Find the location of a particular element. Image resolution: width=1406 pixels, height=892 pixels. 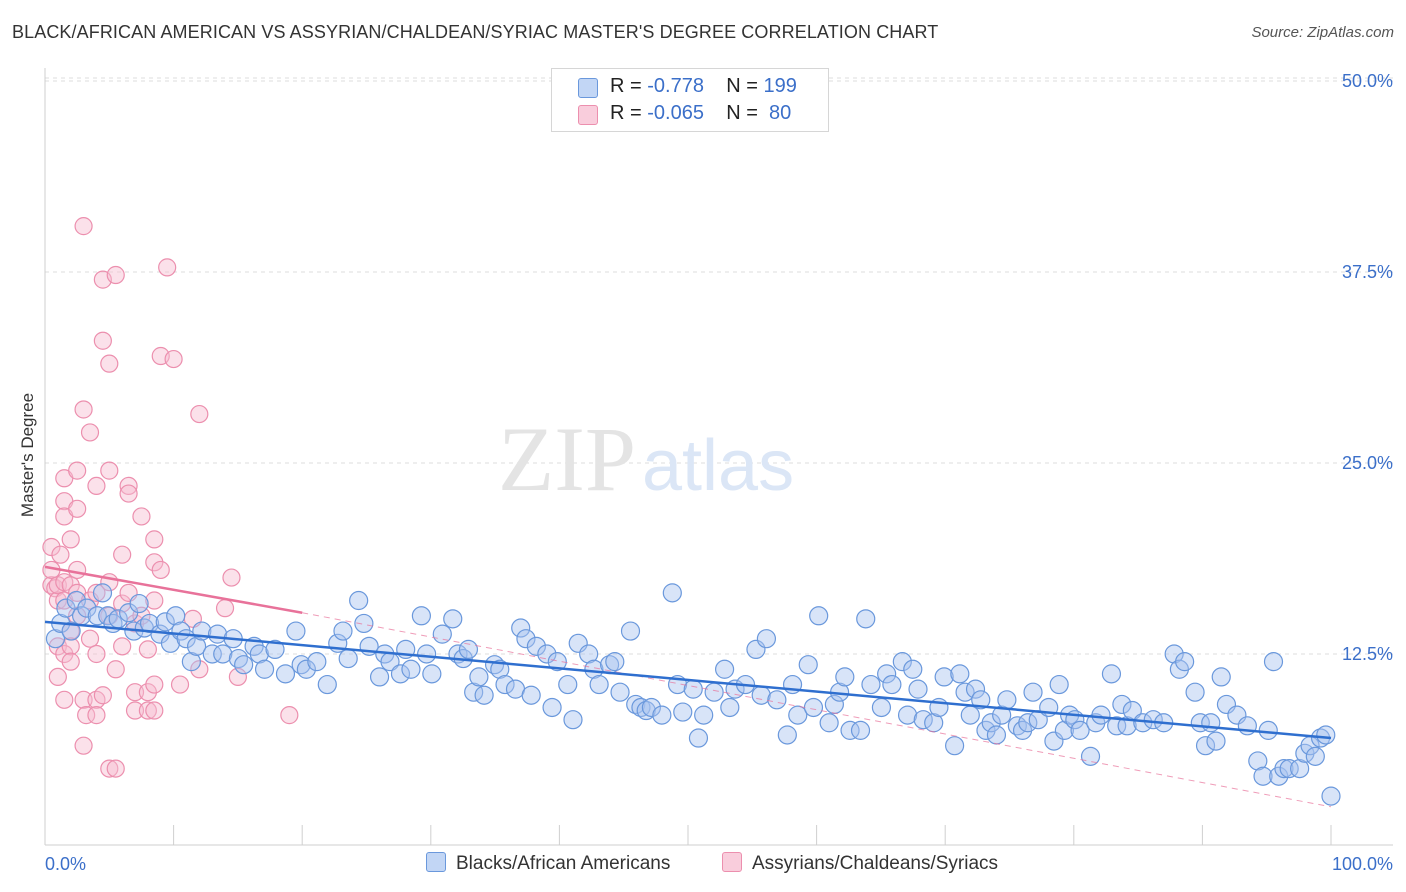

watermark-atlas: atlas is located at coordinates (718, 466).